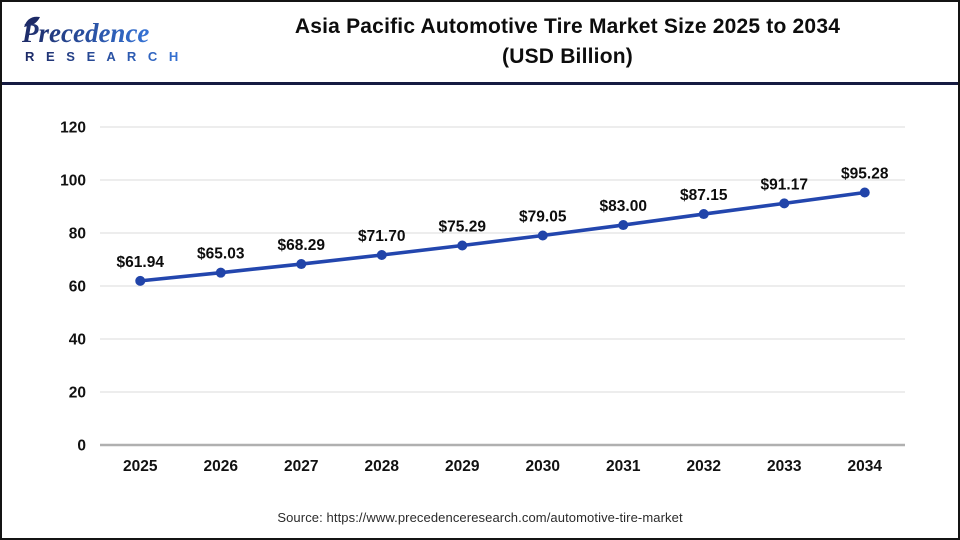  What do you see at coordinates (302, 245) in the screenshot?
I see `data-point-label: $68.29` at bounding box center [302, 245].